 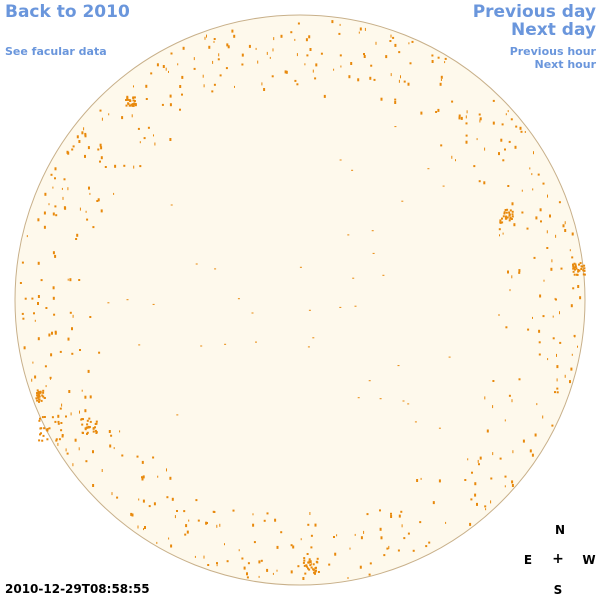 What do you see at coordinates (67, 12) in the screenshot?
I see `back-to-year-link: Back to 2010` at bounding box center [67, 12].